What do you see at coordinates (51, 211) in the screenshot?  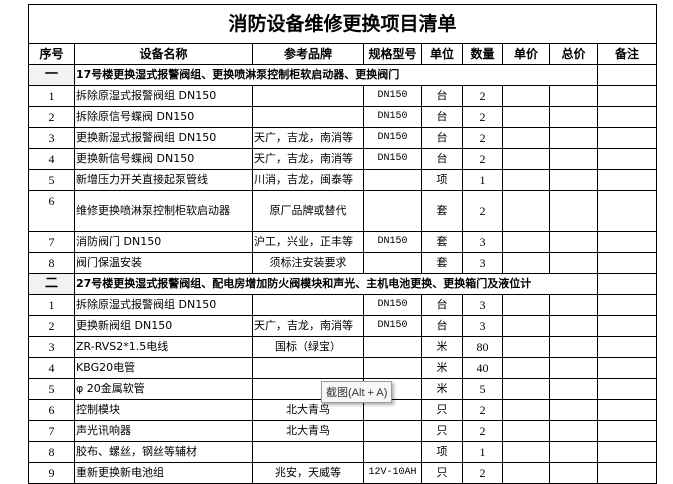 I see `row-number: 6` at bounding box center [51, 211].